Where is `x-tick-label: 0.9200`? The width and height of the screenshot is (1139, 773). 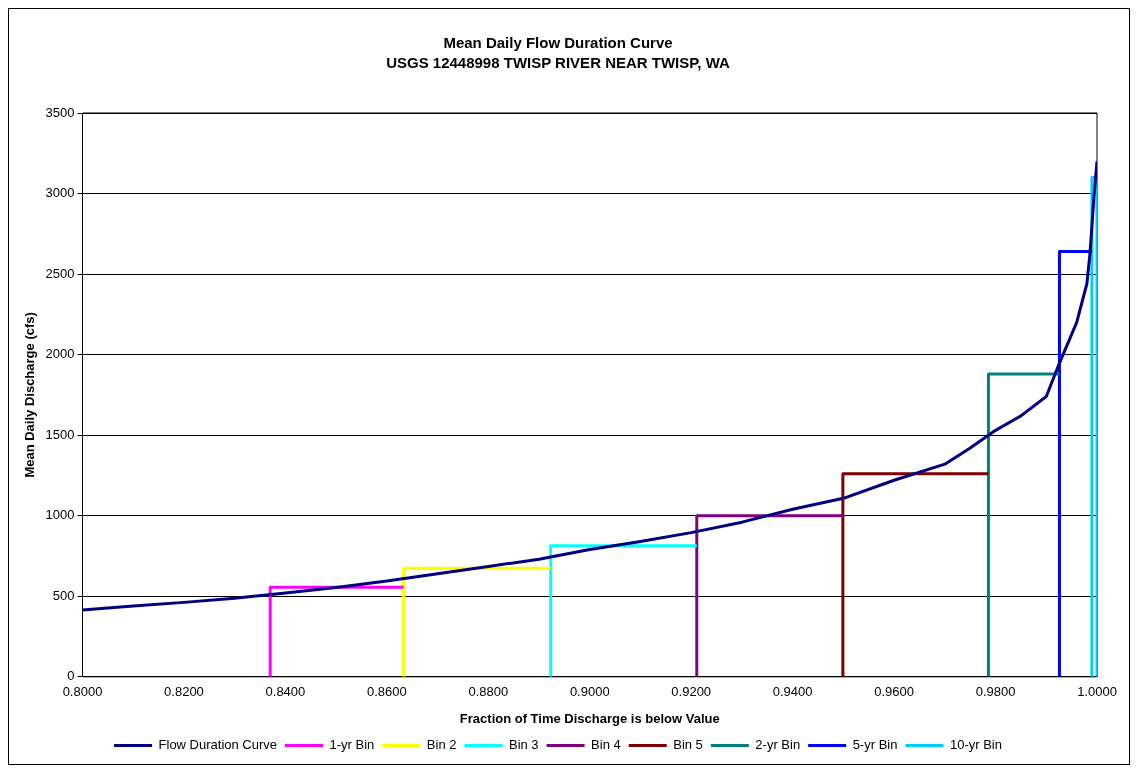 x-tick-label: 0.9200 is located at coordinates (691, 692).